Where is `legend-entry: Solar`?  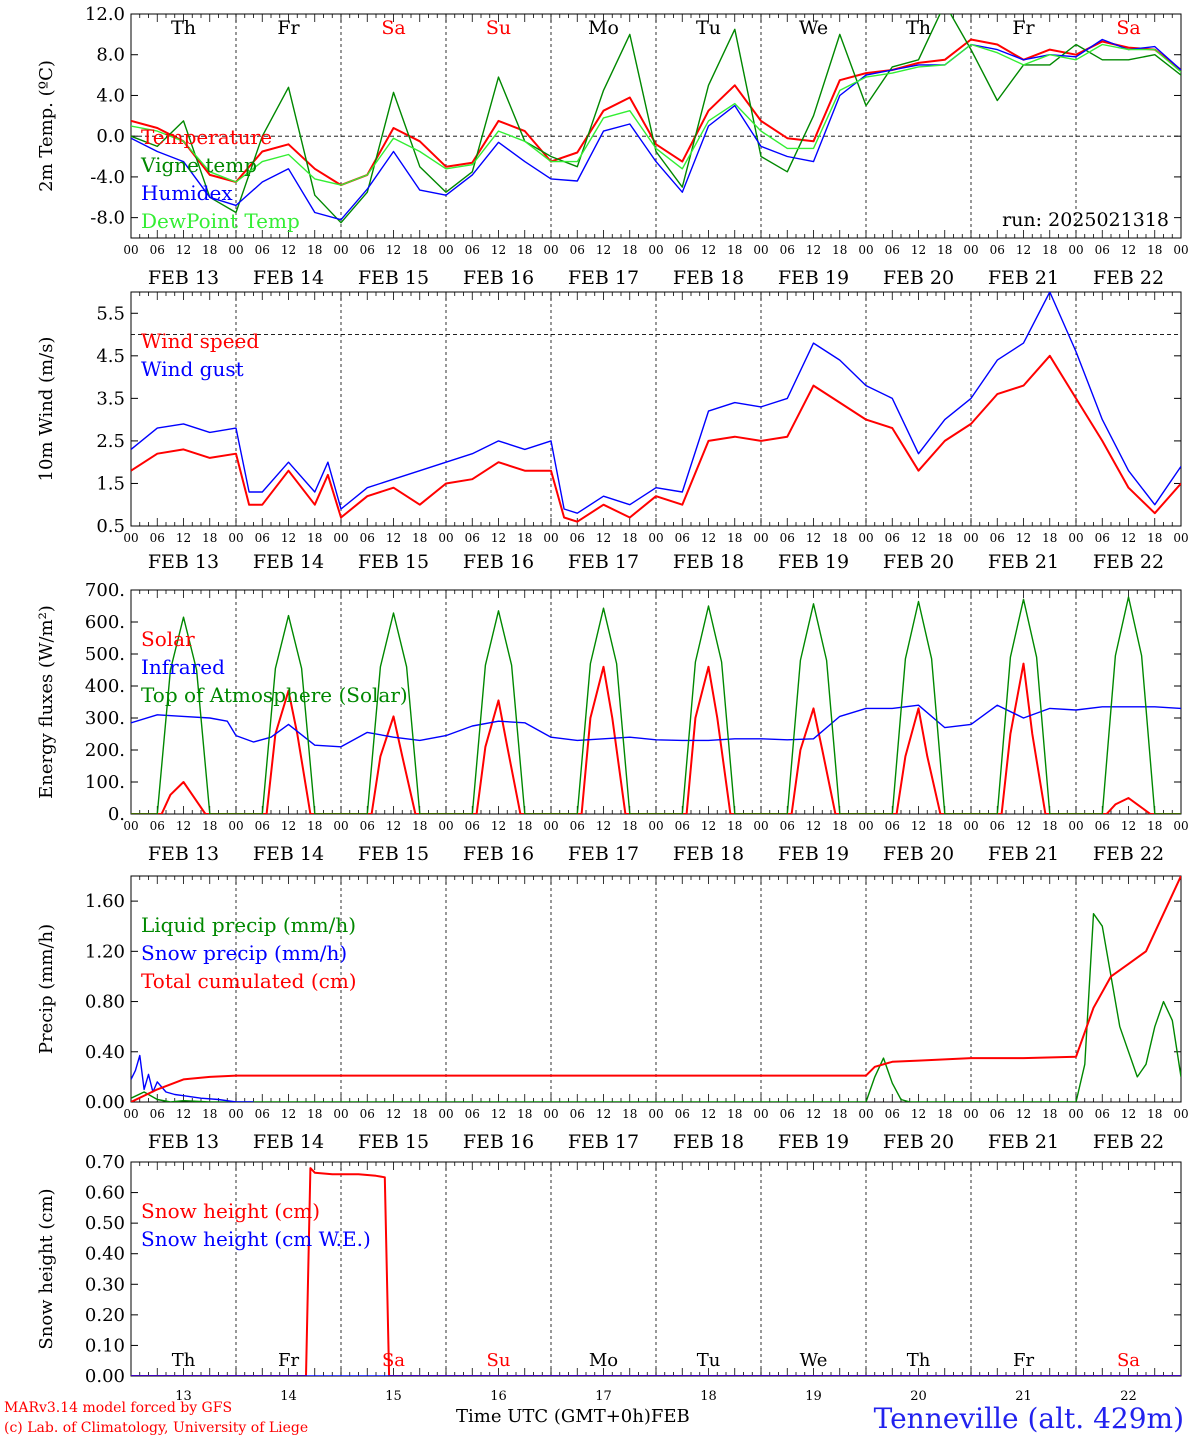
legend-entry: Solar is located at coordinates (168, 639).